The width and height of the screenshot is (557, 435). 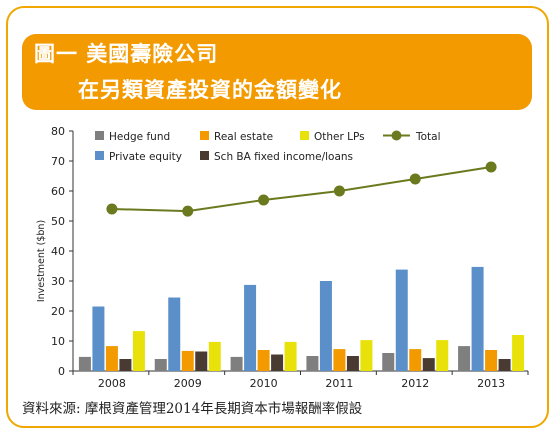 What do you see at coordinates (188, 383) in the screenshot?
I see `x-tick-label: 2009` at bounding box center [188, 383].